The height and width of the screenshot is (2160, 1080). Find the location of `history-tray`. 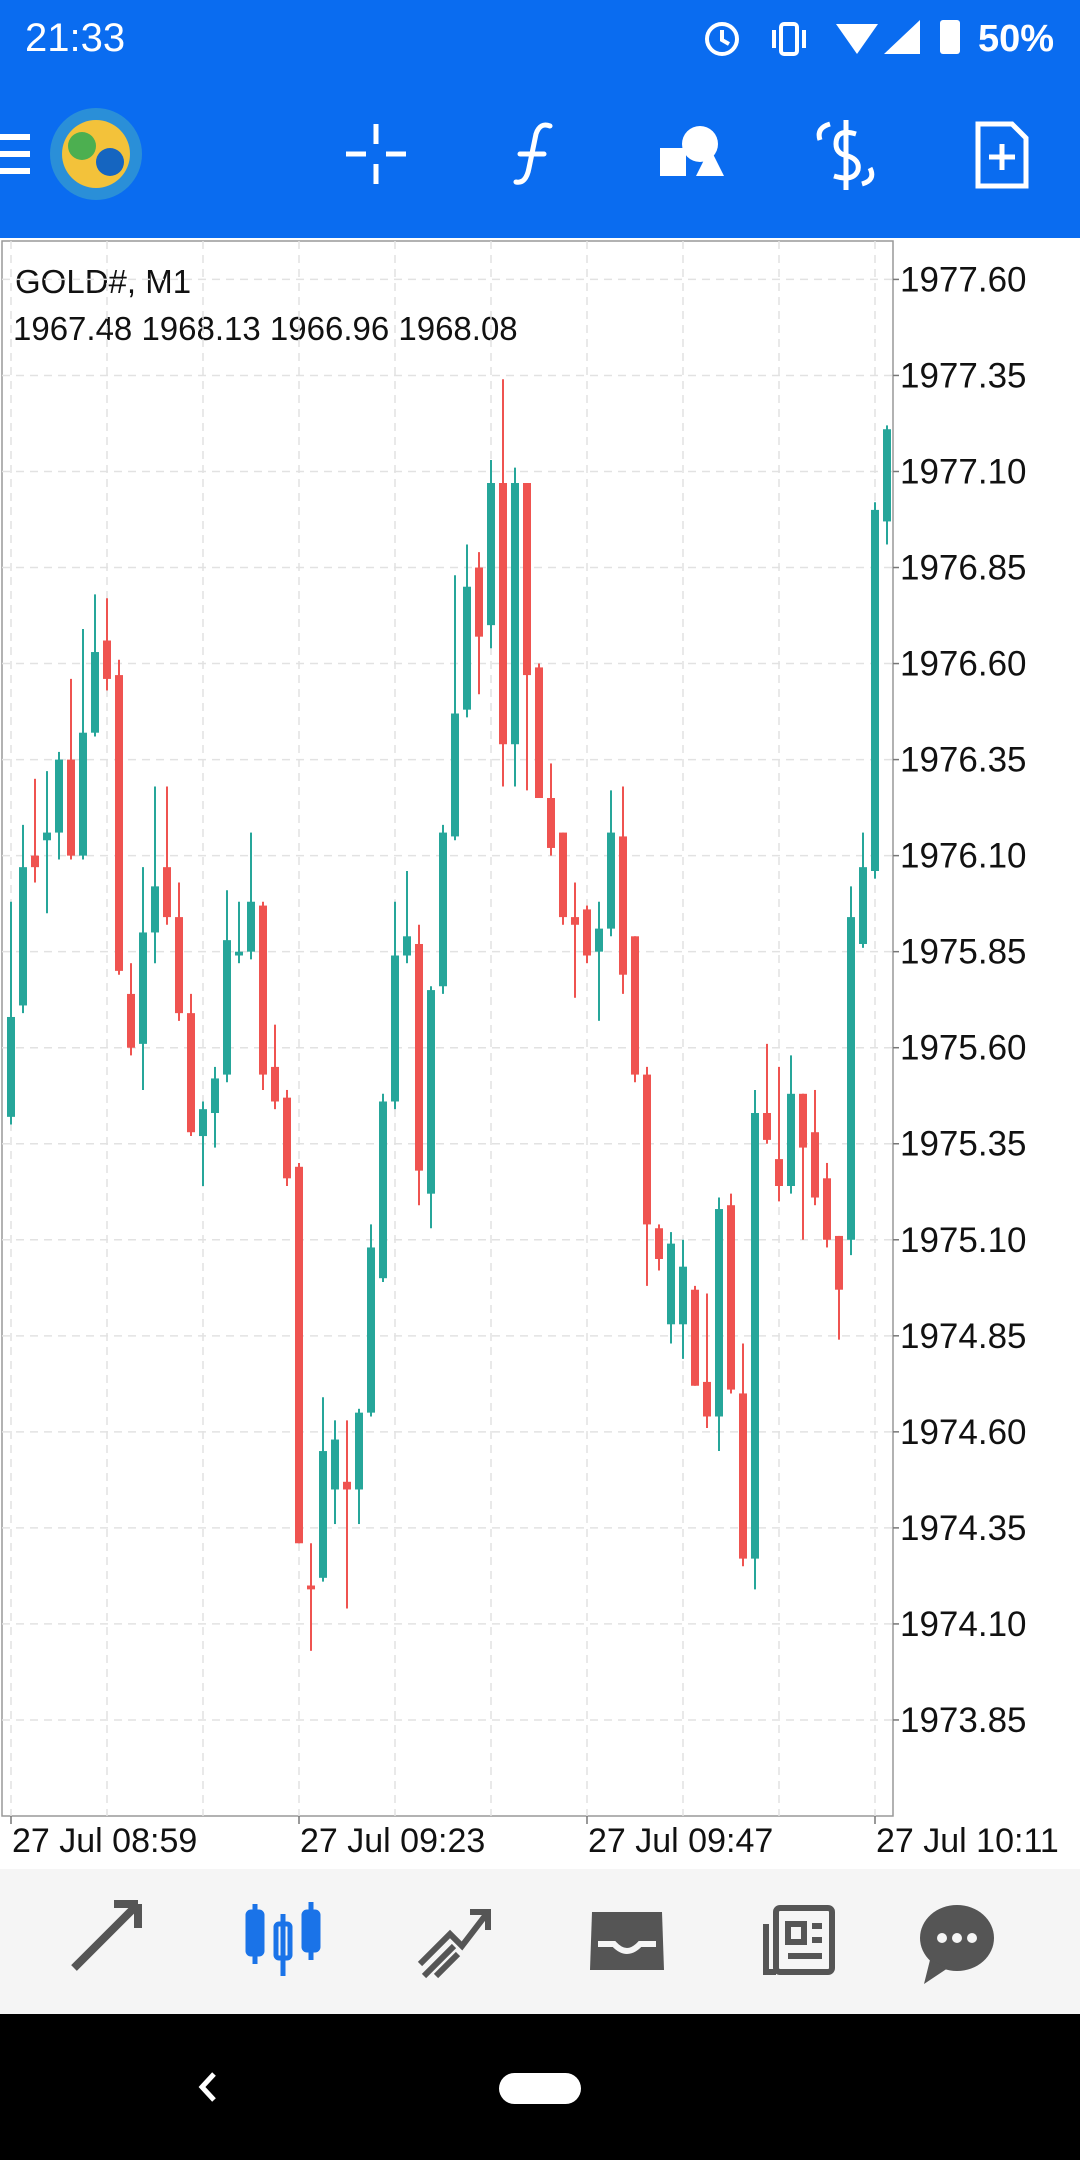

history-tray is located at coordinates (627, 1947).